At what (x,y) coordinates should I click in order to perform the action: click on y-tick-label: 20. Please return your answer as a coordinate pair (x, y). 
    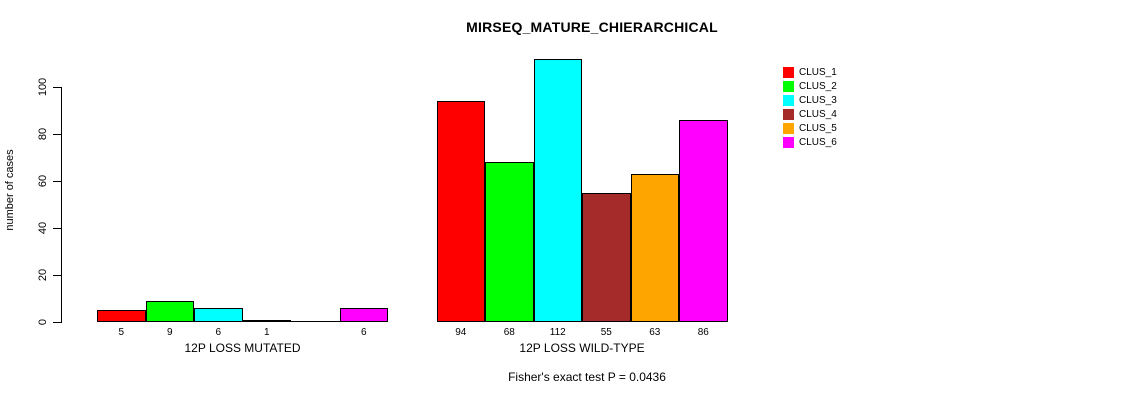
    Looking at the image, I should click on (43, 275).